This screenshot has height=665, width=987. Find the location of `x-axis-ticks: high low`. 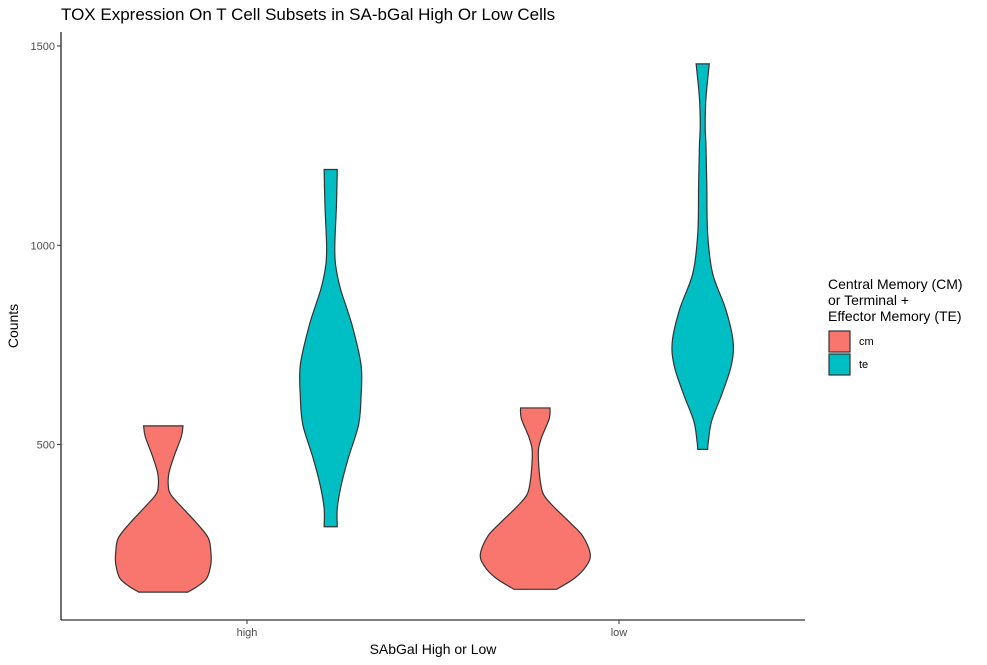

x-axis-ticks: high low is located at coordinates (432, 629).